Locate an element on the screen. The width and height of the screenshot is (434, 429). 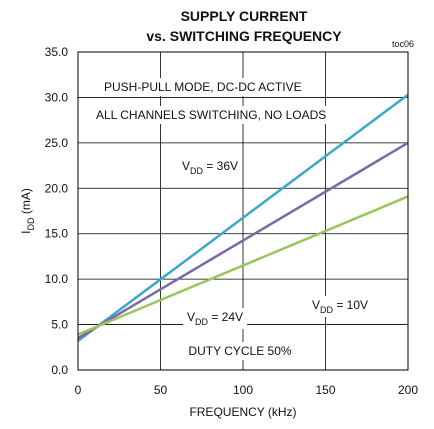
chart-title: SUPPLY CURRENT is located at coordinates (244, 16).